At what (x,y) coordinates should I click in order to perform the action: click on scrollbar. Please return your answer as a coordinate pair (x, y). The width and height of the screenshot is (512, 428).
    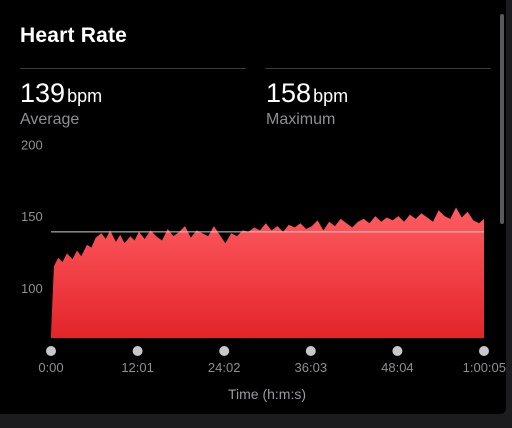
    Looking at the image, I should click on (502, 119).